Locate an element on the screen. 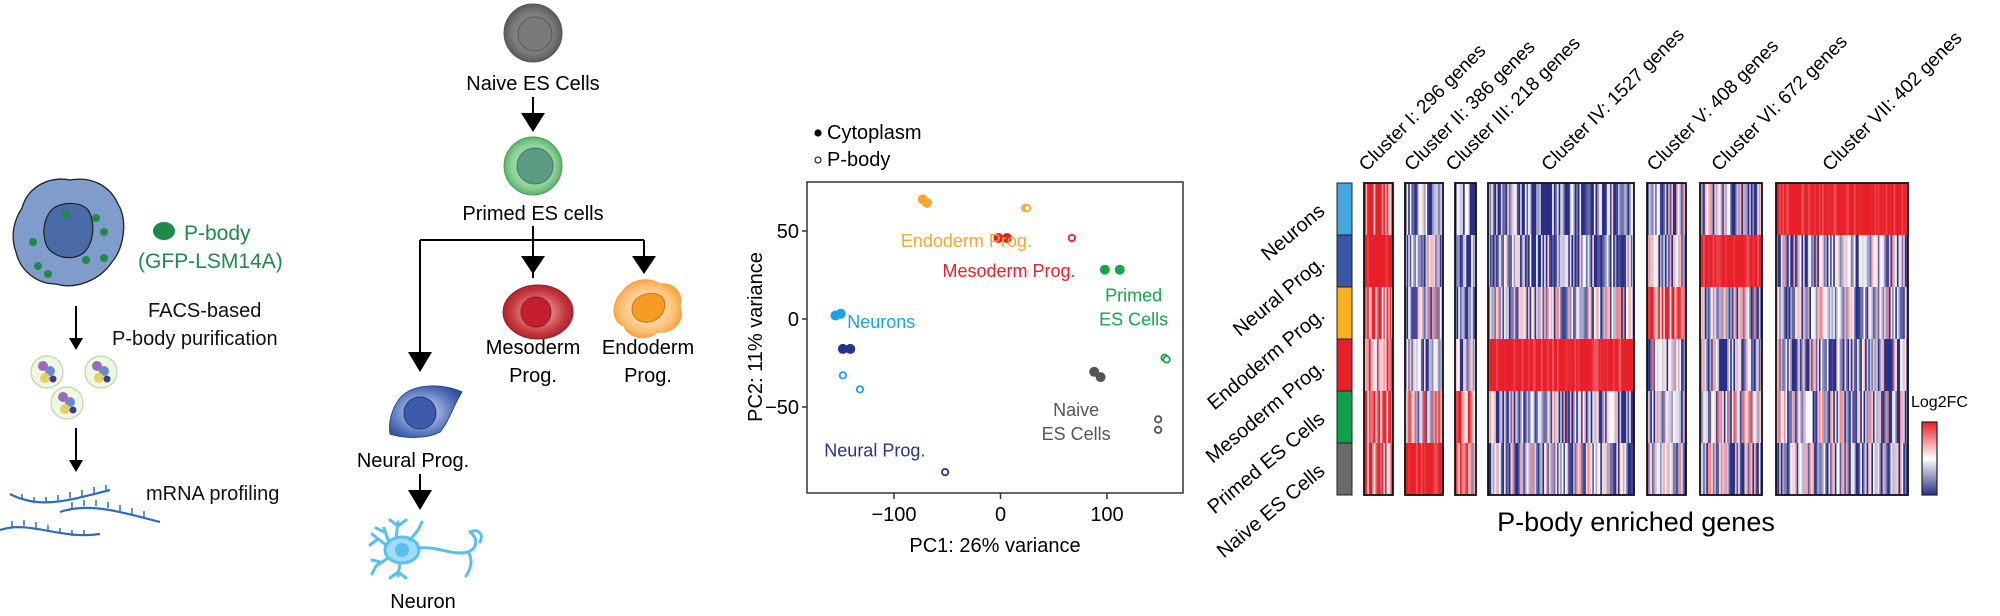 Image resolution: width=2000 pixels, height=616 pixels. point-endoderm-prog-cytoplasm is located at coordinates (927, 202).